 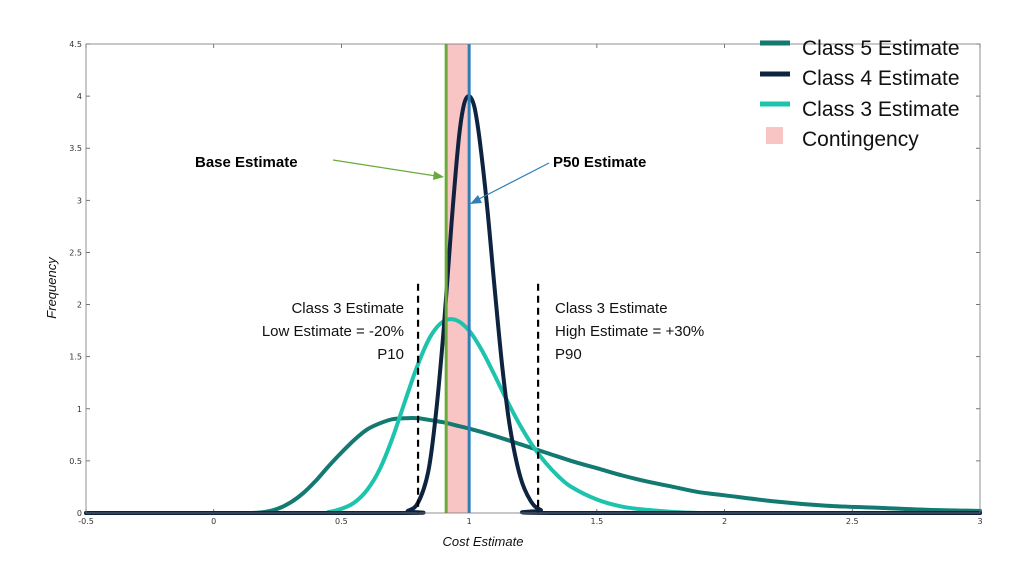 I want to click on y-tick-label: 4, so click(x=79, y=96).